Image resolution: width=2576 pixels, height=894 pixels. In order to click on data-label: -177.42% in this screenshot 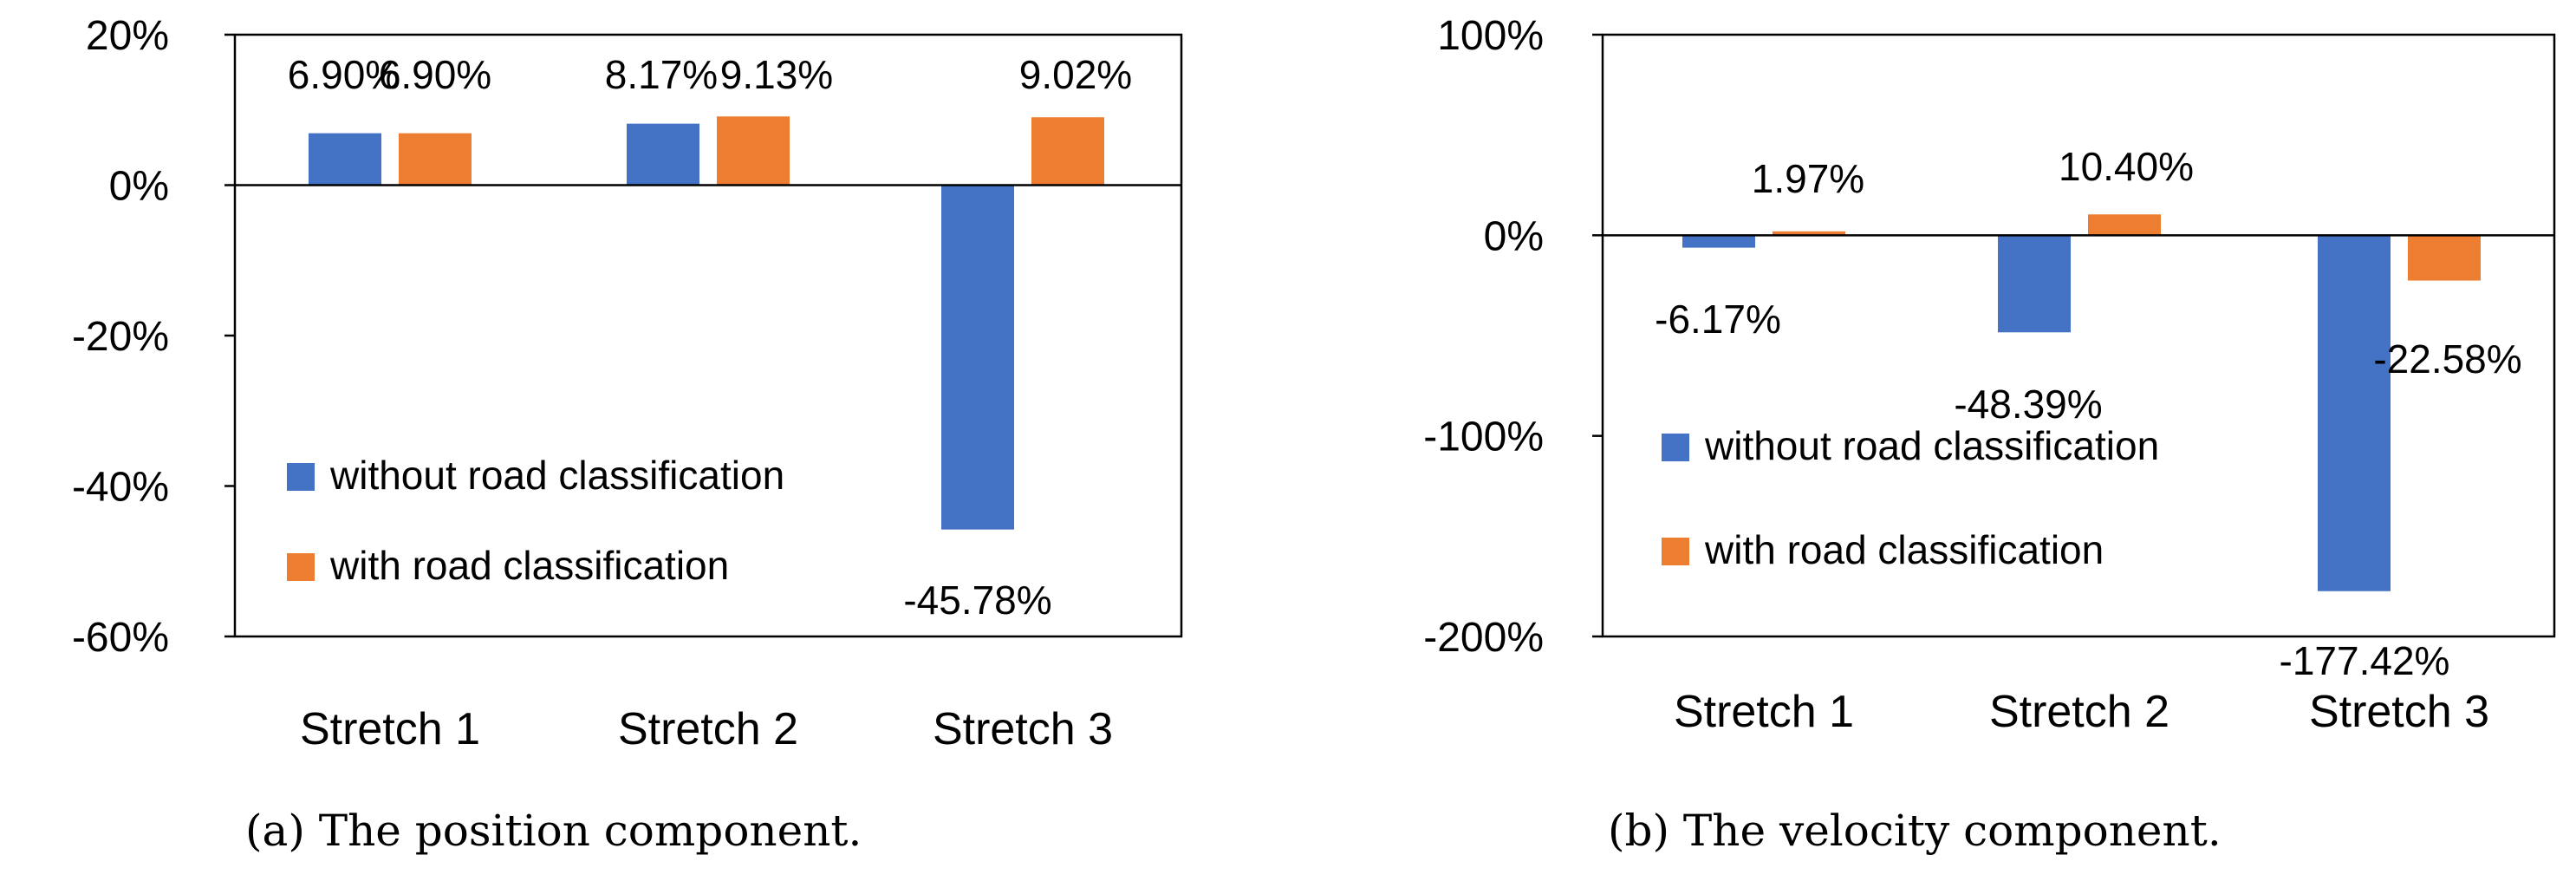, I will do `click(2365, 661)`.